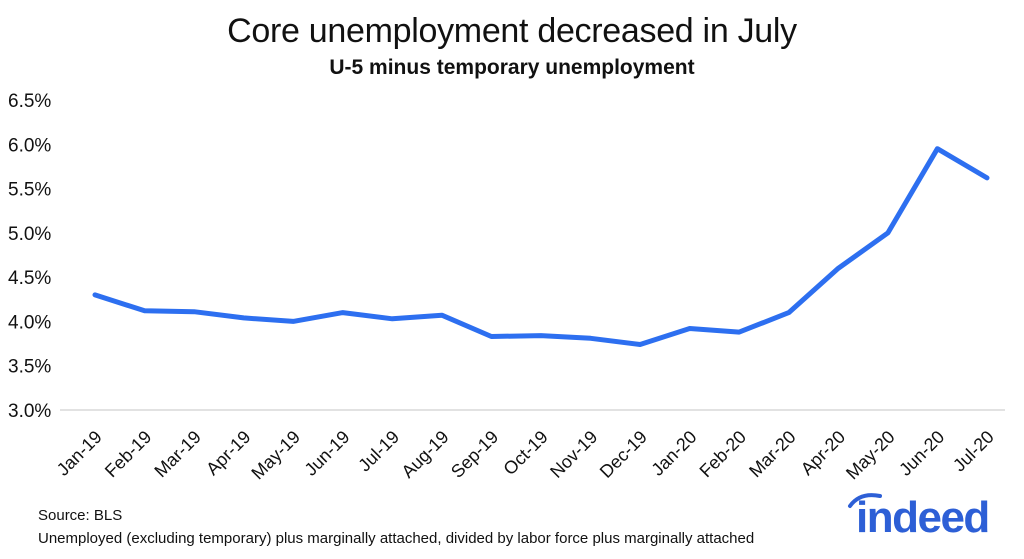 This screenshot has height=559, width=1024. What do you see at coordinates (474, 454) in the screenshot?
I see `x-tick-label: Sep-19` at bounding box center [474, 454].